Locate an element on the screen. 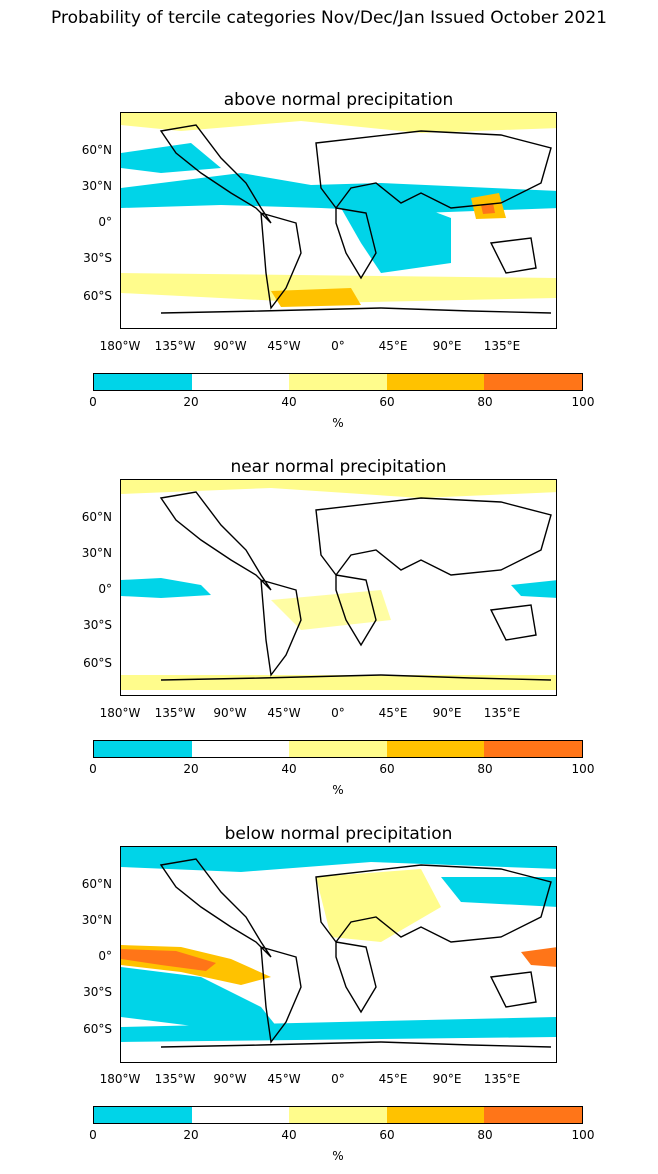  field-low-north-pacific is located at coordinates (498, 892).